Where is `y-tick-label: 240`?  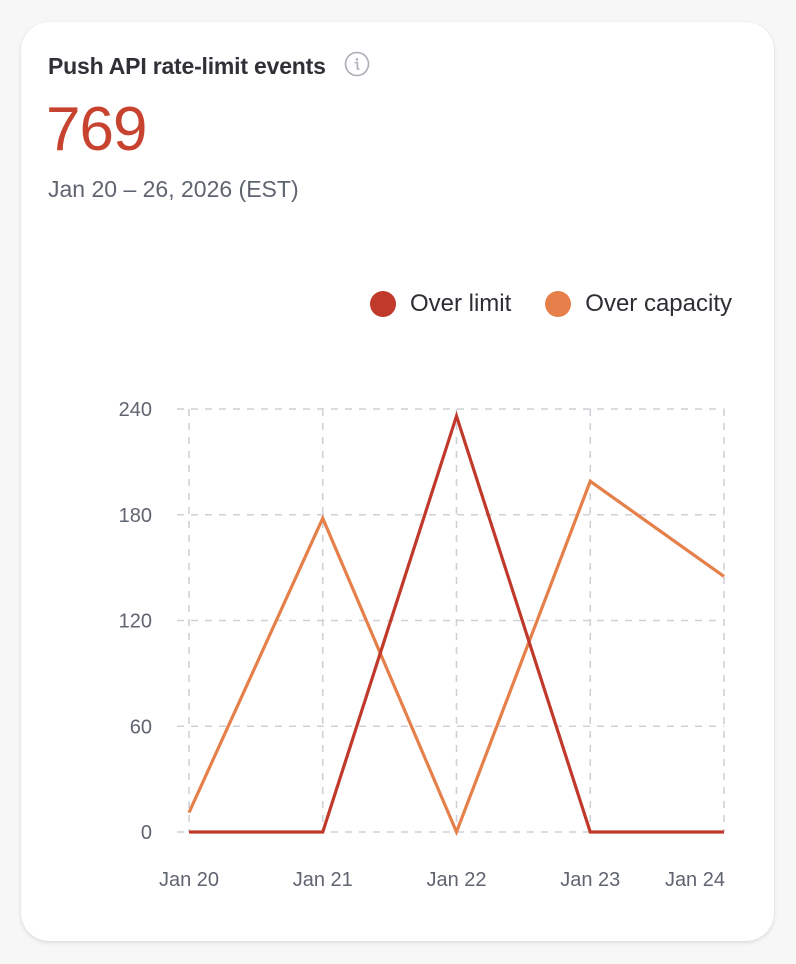 y-tick-label: 240 is located at coordinates (135, 410).